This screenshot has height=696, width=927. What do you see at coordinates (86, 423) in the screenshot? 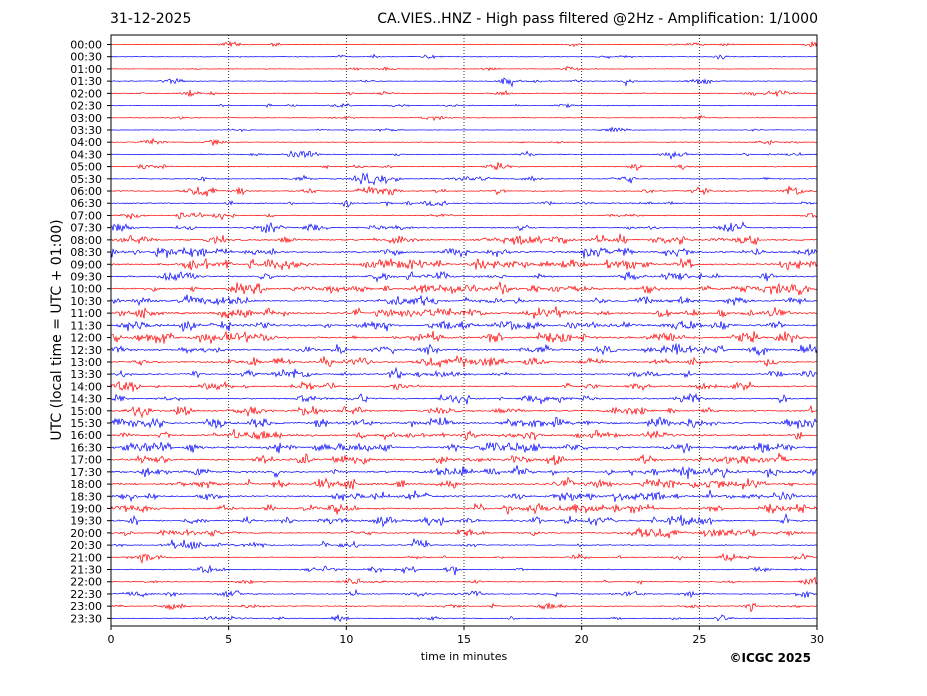
I see `y-tick-label: 15:30` at bounding box center [86, 423].